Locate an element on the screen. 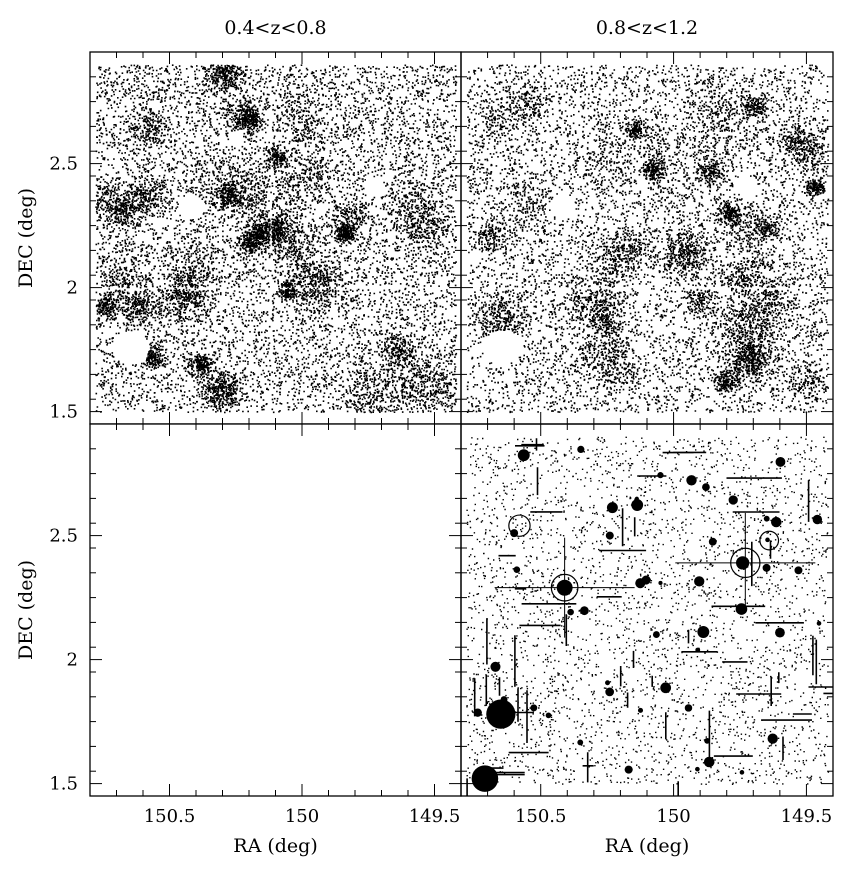  panel-title: 0.8<z<1.2 is located at coordinates (647, 28).